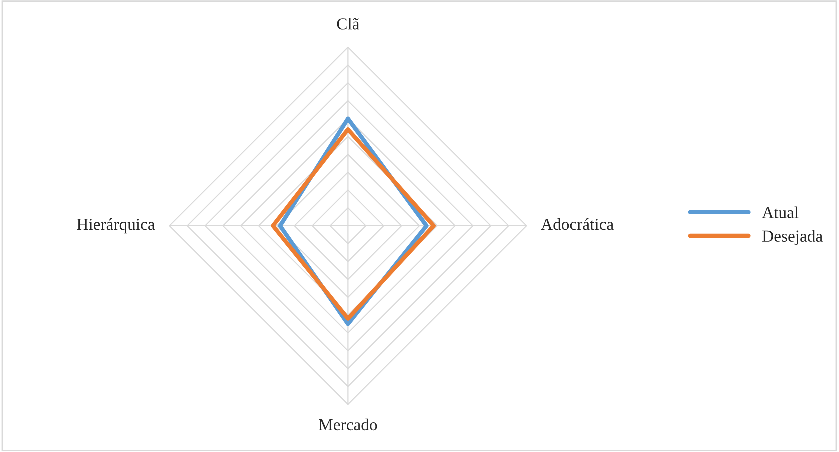 The width and height of the screenshot is (839, 452). I want to click on legend-label: Desejada, so click(792, 238).